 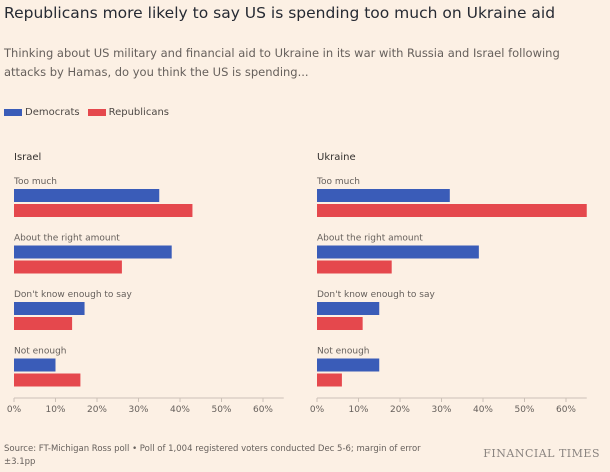 I want to click on ft-logo: FINANCIAL TIMES, so click(x=541, y=453).